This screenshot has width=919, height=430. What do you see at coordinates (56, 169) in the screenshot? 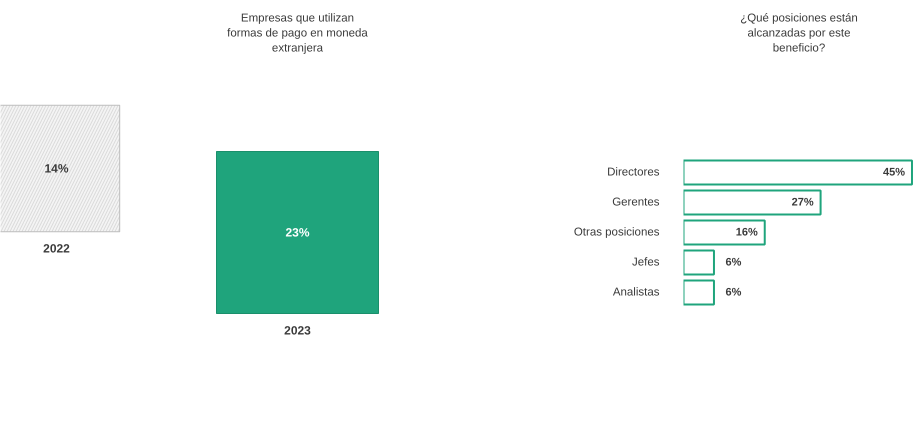
I see `data-label: 14%` at bounding box center [56, 169].